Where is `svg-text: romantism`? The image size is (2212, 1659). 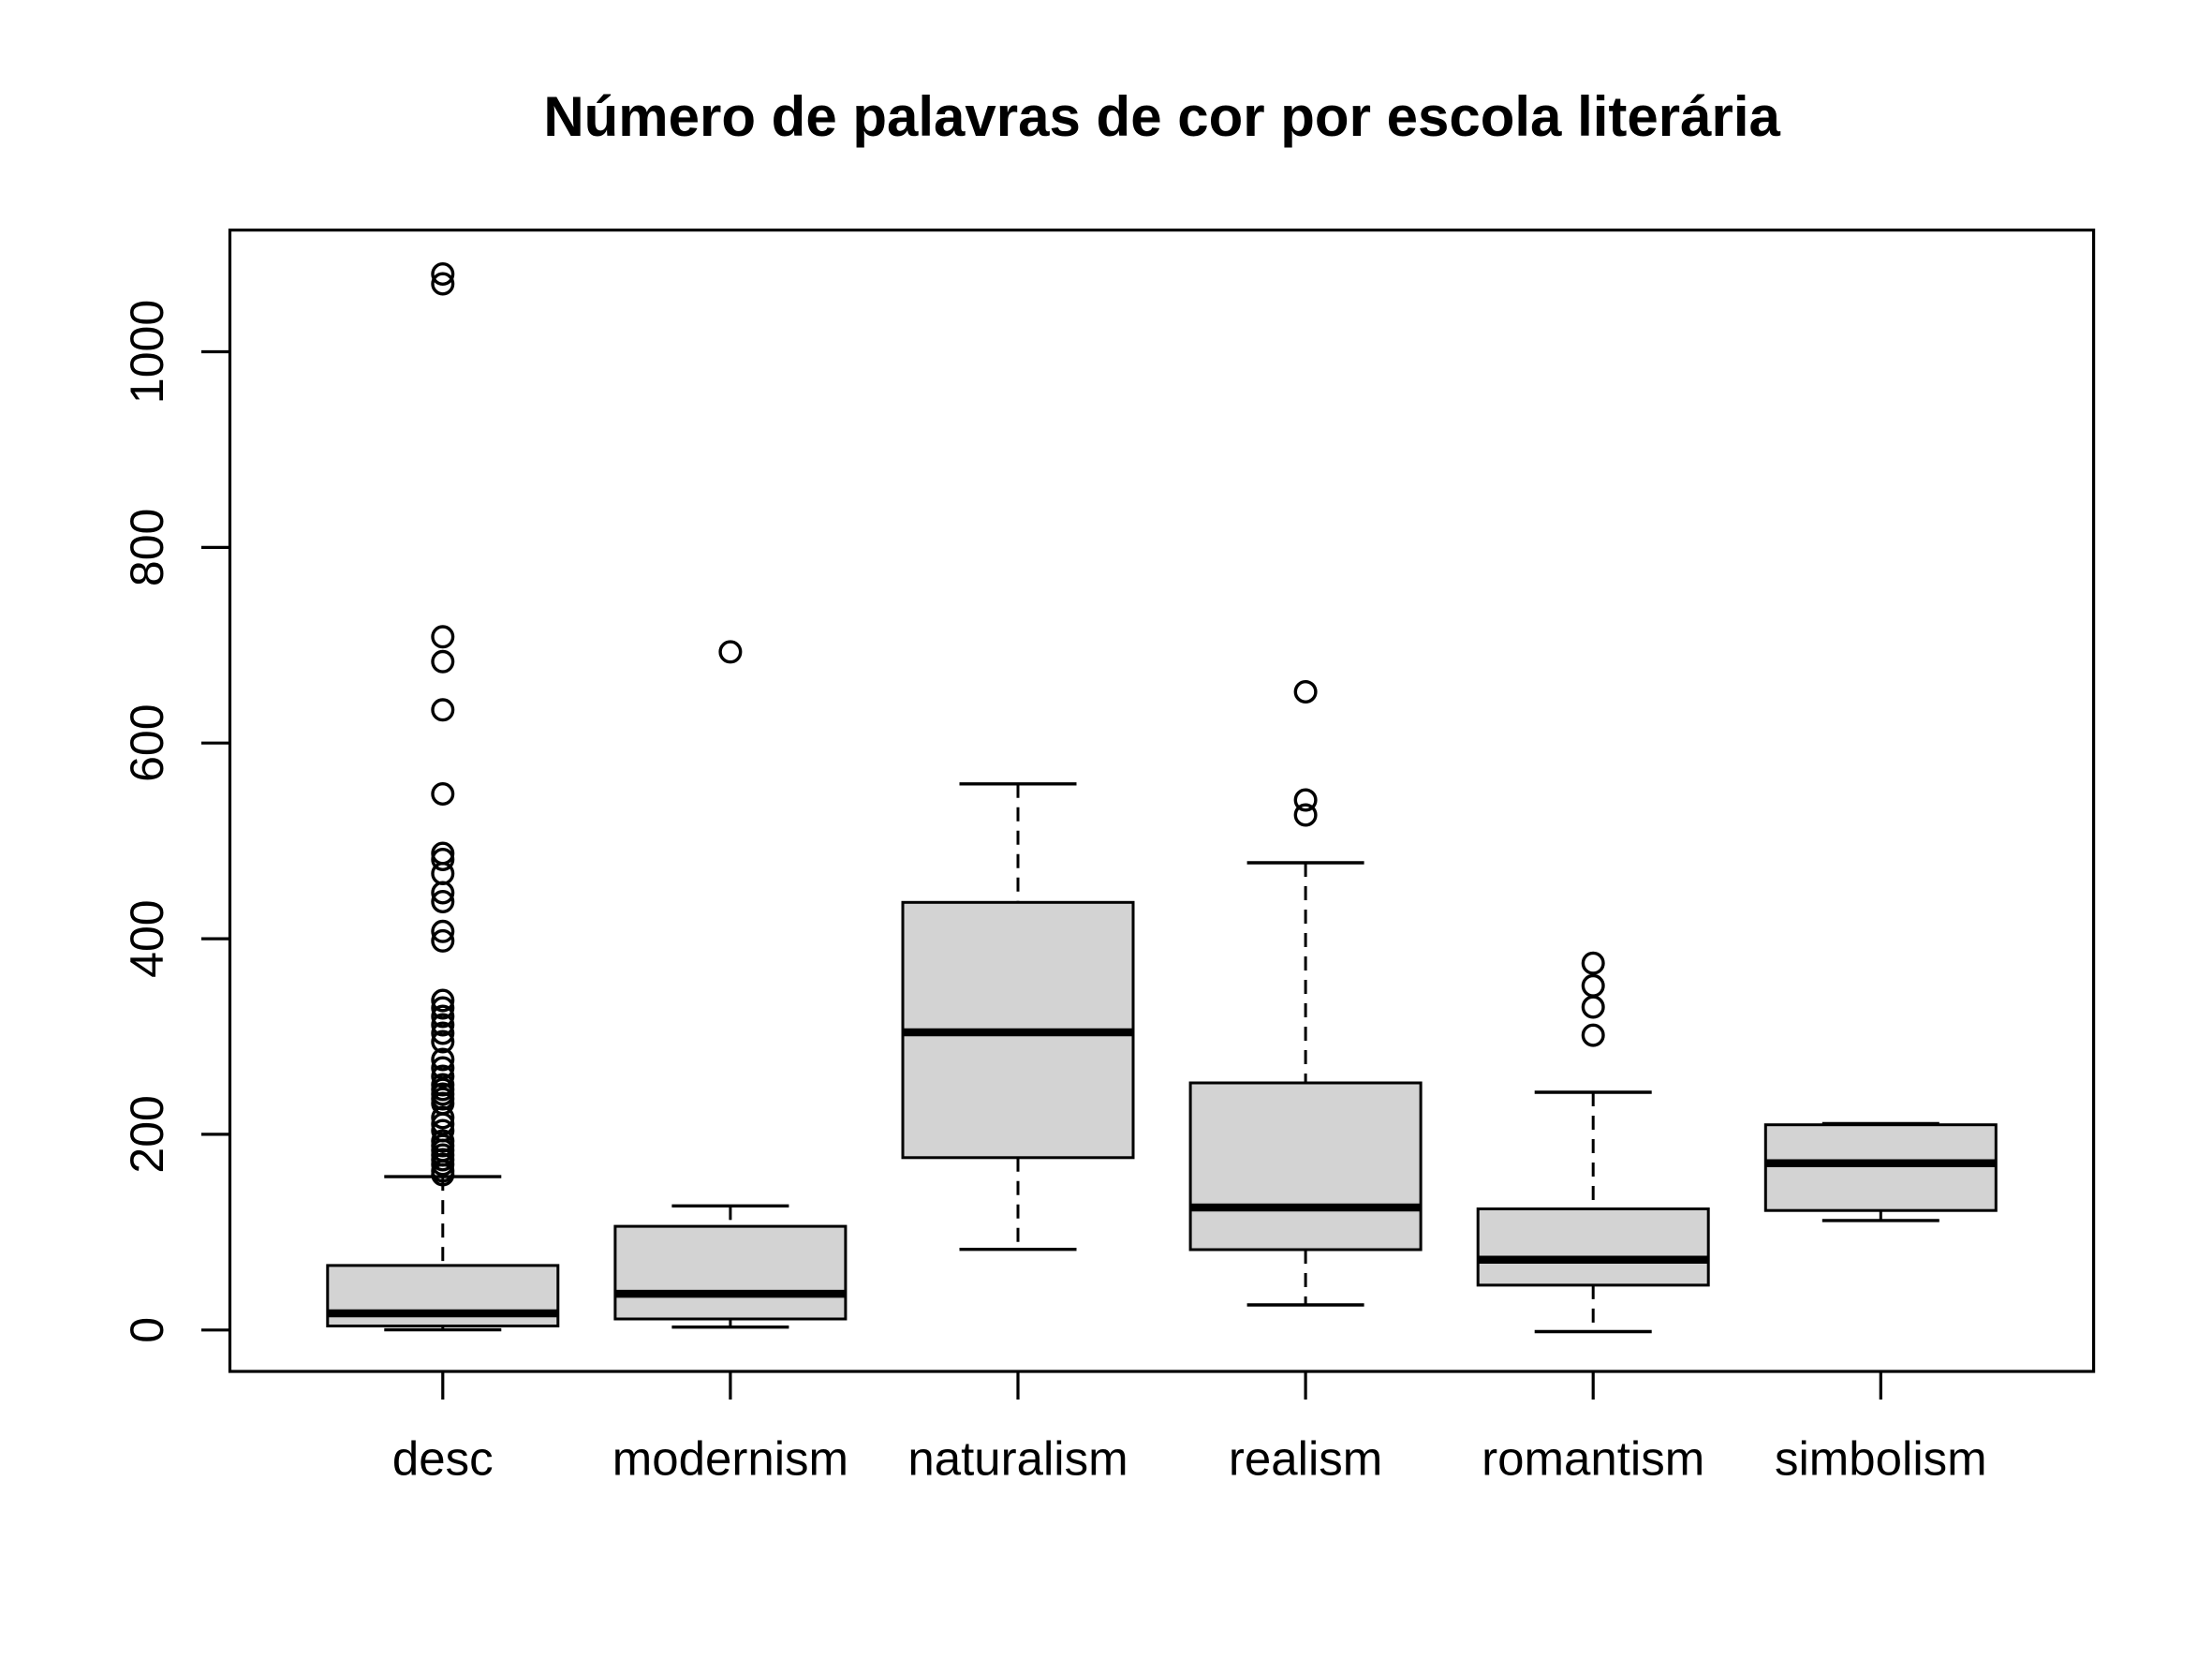
svg-text: romantism is located at coordinates (1593, 1458).